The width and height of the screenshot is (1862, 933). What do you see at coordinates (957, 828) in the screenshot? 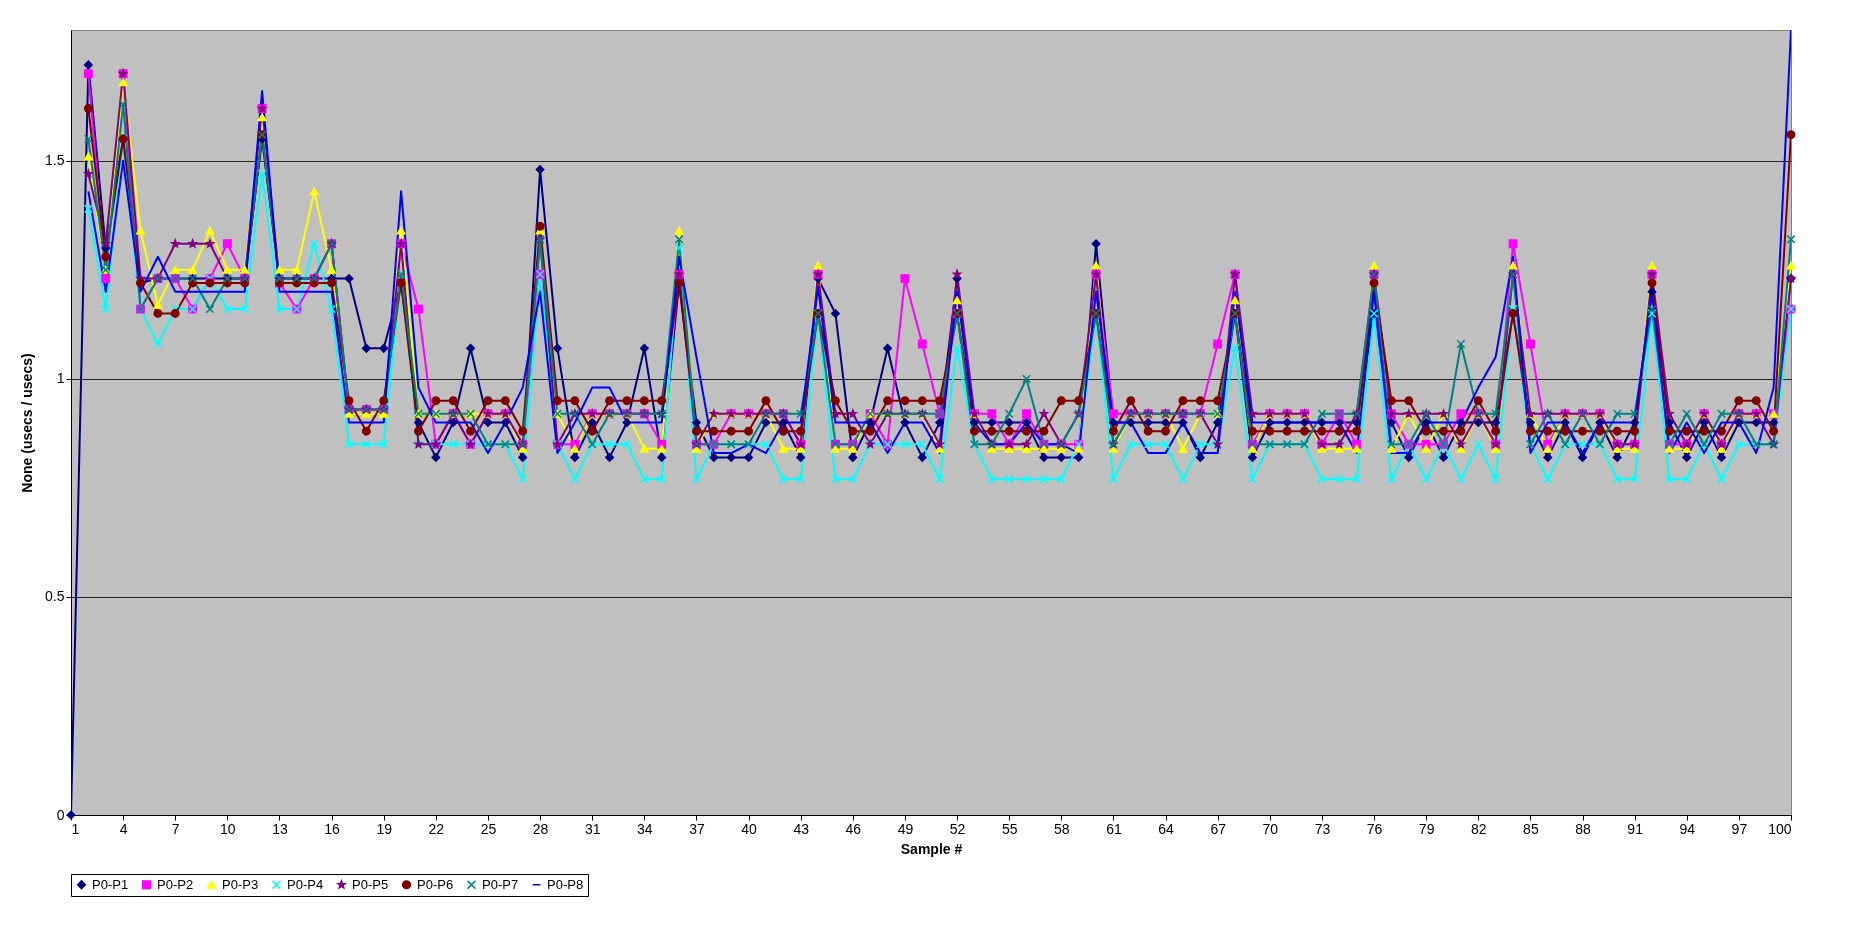
I see `x-tick-label: 52` at bounding box center [957, 828].